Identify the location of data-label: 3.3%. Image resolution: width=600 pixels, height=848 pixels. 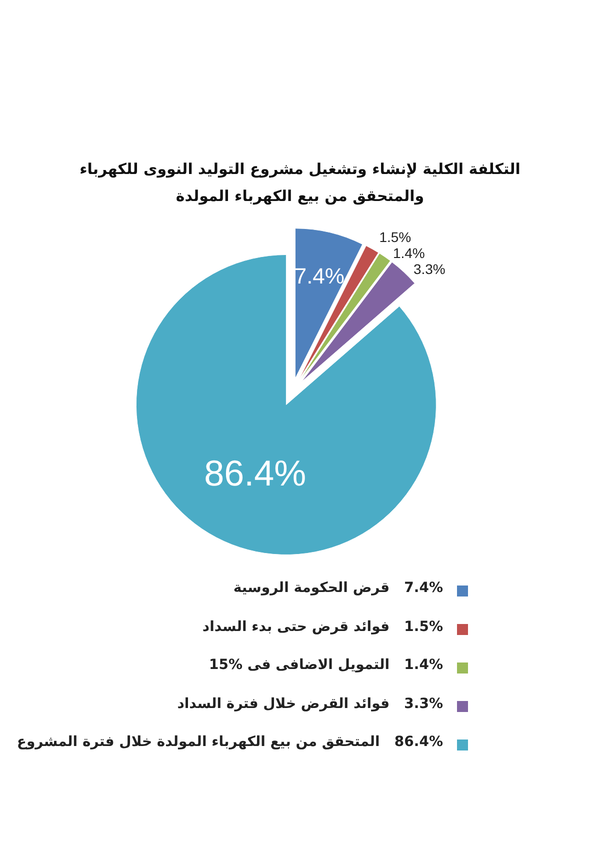
(429, 268).